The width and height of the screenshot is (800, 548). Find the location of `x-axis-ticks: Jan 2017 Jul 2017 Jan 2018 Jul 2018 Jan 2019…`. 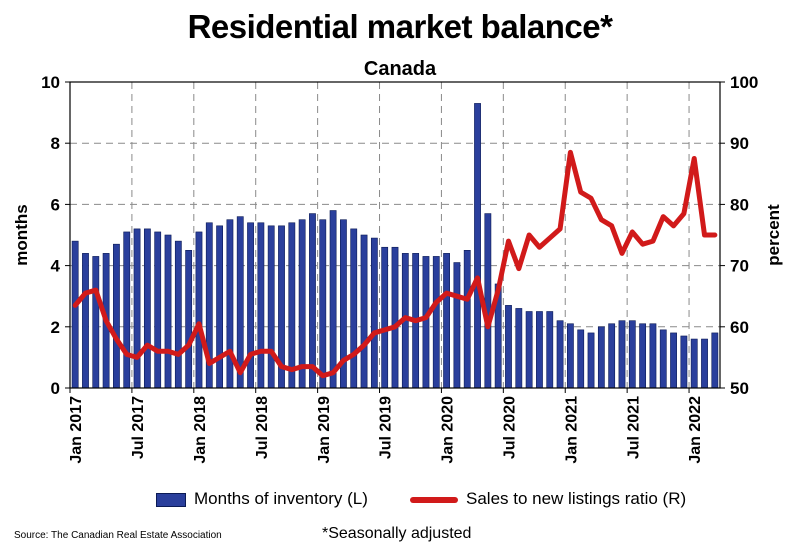

x-axis-ticks: Jan 2017 Jul 2017 Jan 2018 Jul 2018 Jan 2019… is located at coordinates (386, 426).